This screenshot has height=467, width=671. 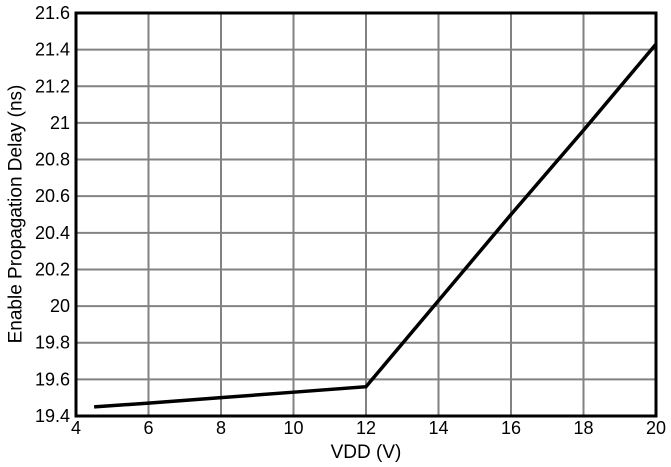 What do you see at coordinates (52, 196) in the screenshot?
I see `y-tick-label: 20.6` at bounding box center [52, 196].